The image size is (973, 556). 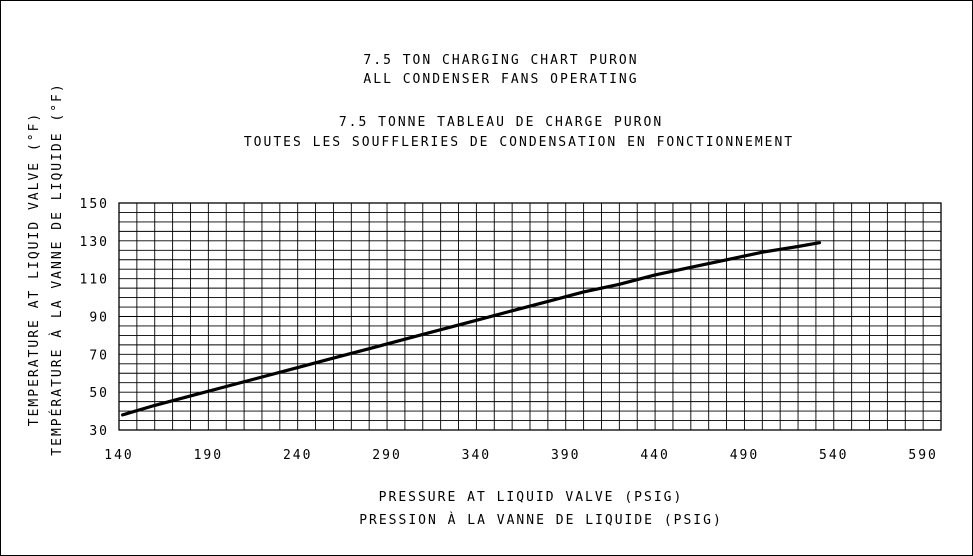 I want to click on x-tick-label: 540, so click(x=833, y=455).